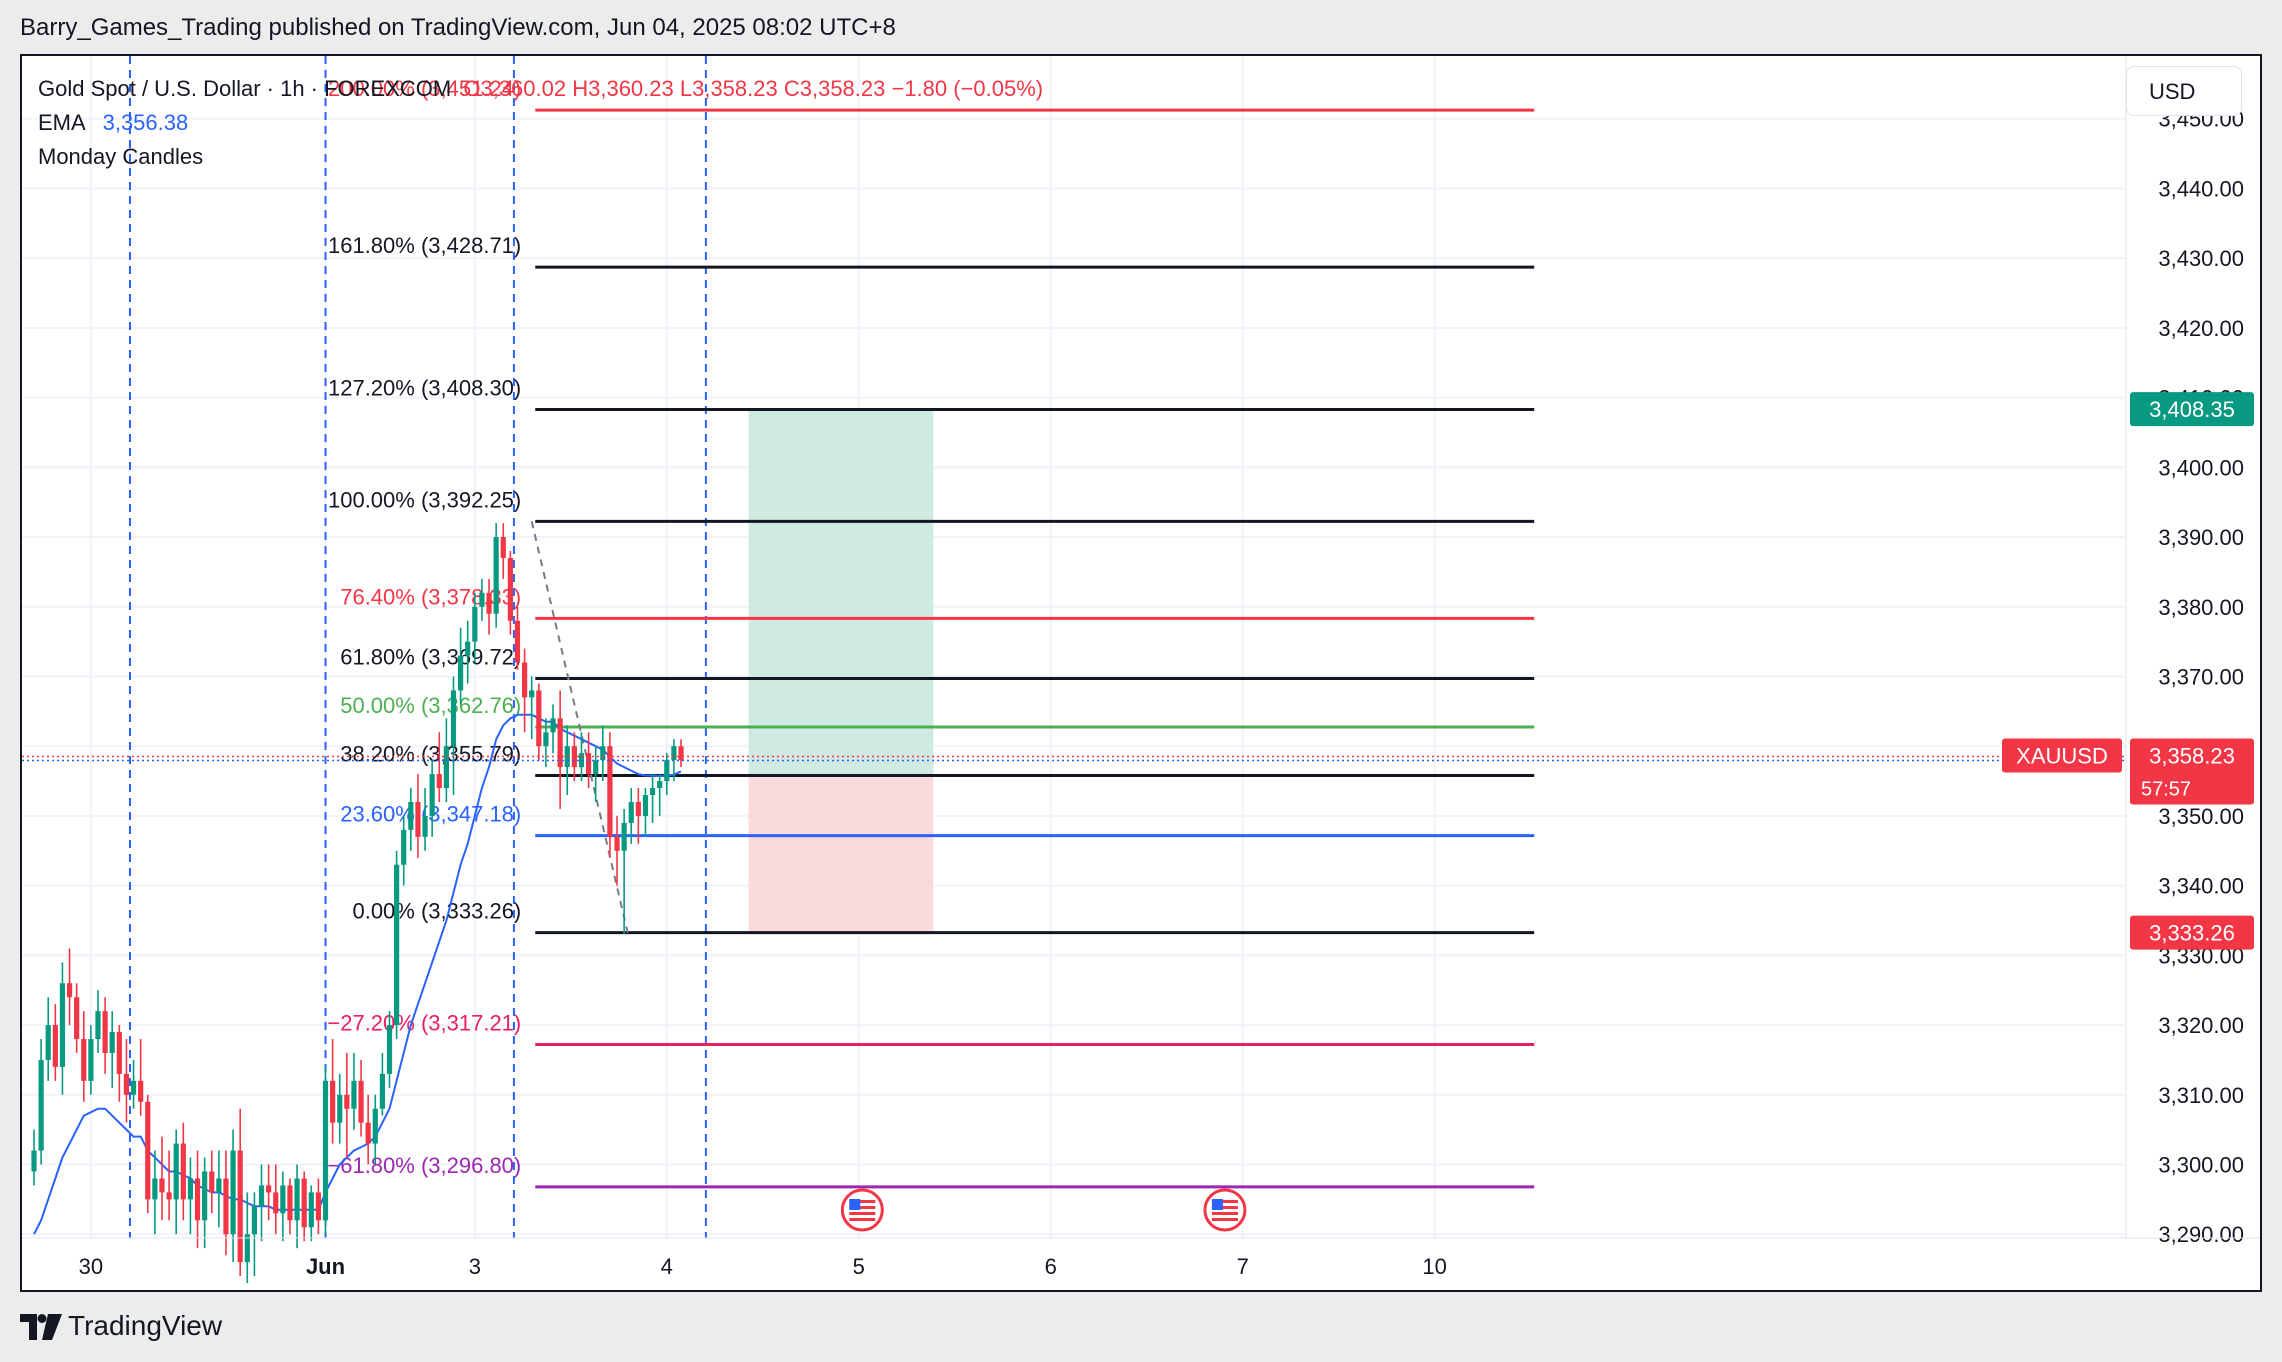 This screenshot has height=1362, width=2282. I want to click on price-tick-label: 3,370.00, so click(2201, 676).